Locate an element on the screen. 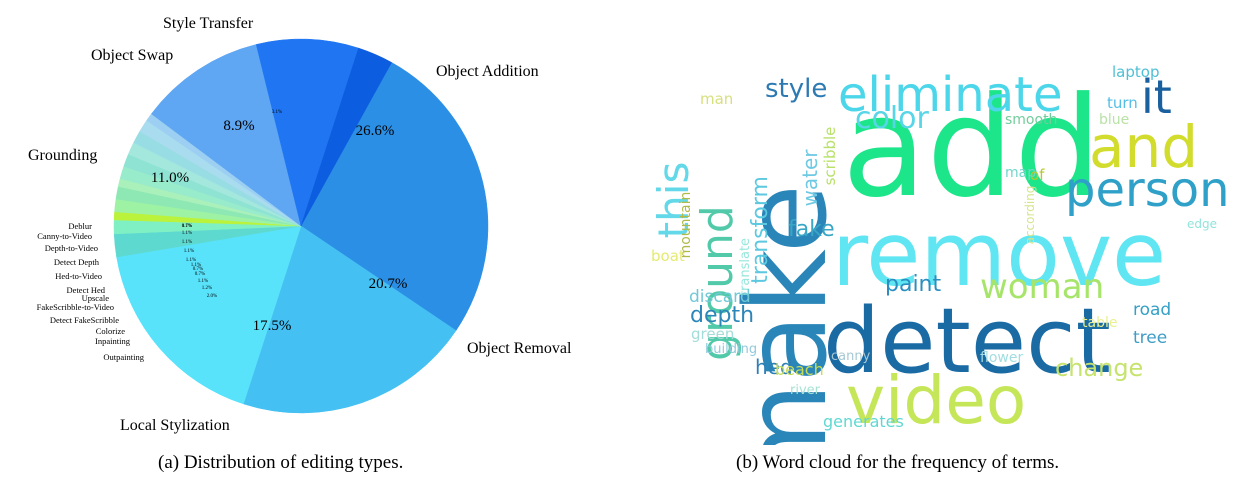 Image resolution: width=1255 pixels, height=484 pixels. word-river: river is located at coordinates (805, 390).